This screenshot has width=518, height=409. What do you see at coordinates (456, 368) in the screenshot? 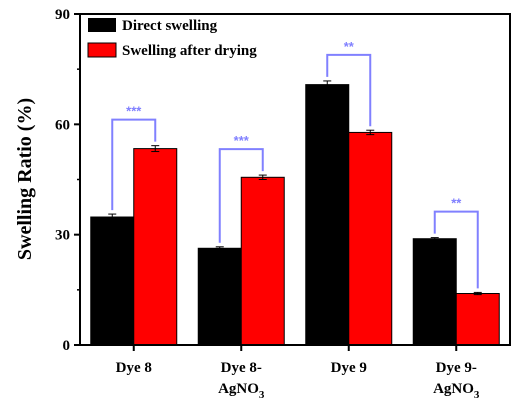
I see `x-tick-label: Dye 9-` at bounding box center [456, 368].